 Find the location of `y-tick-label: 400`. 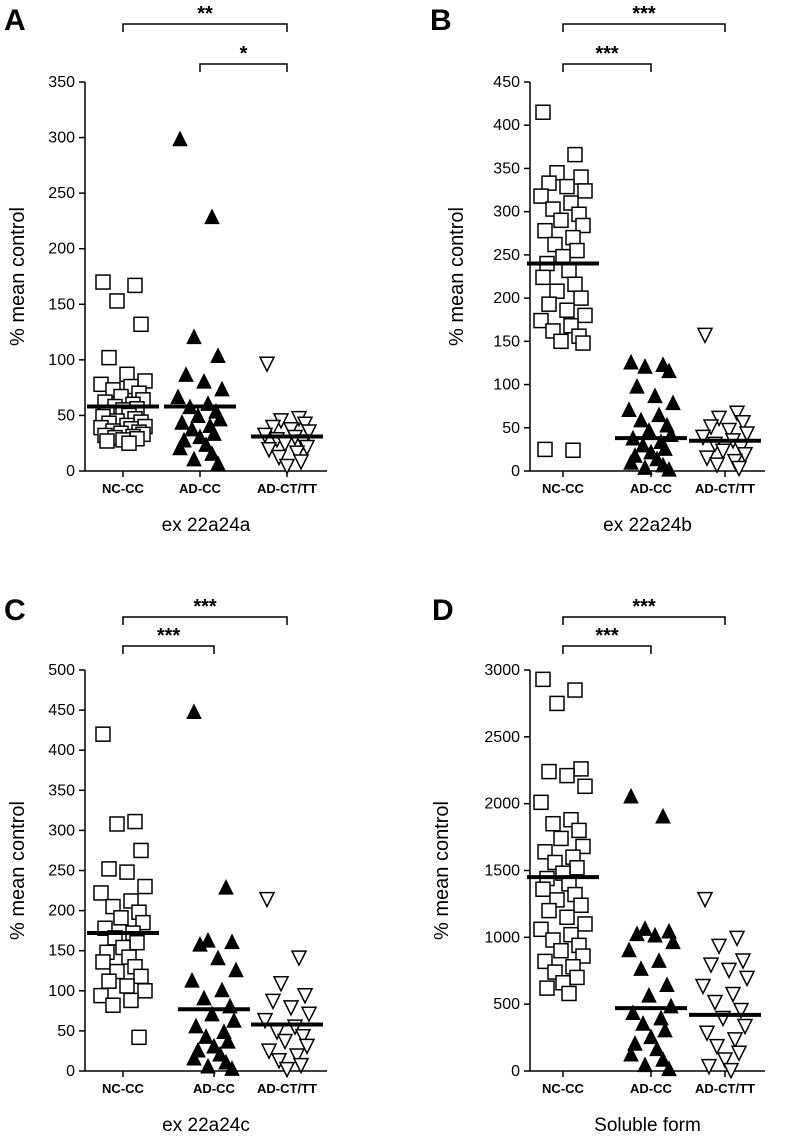

y-tick-label: 400 is located at coordinates (506, 125).